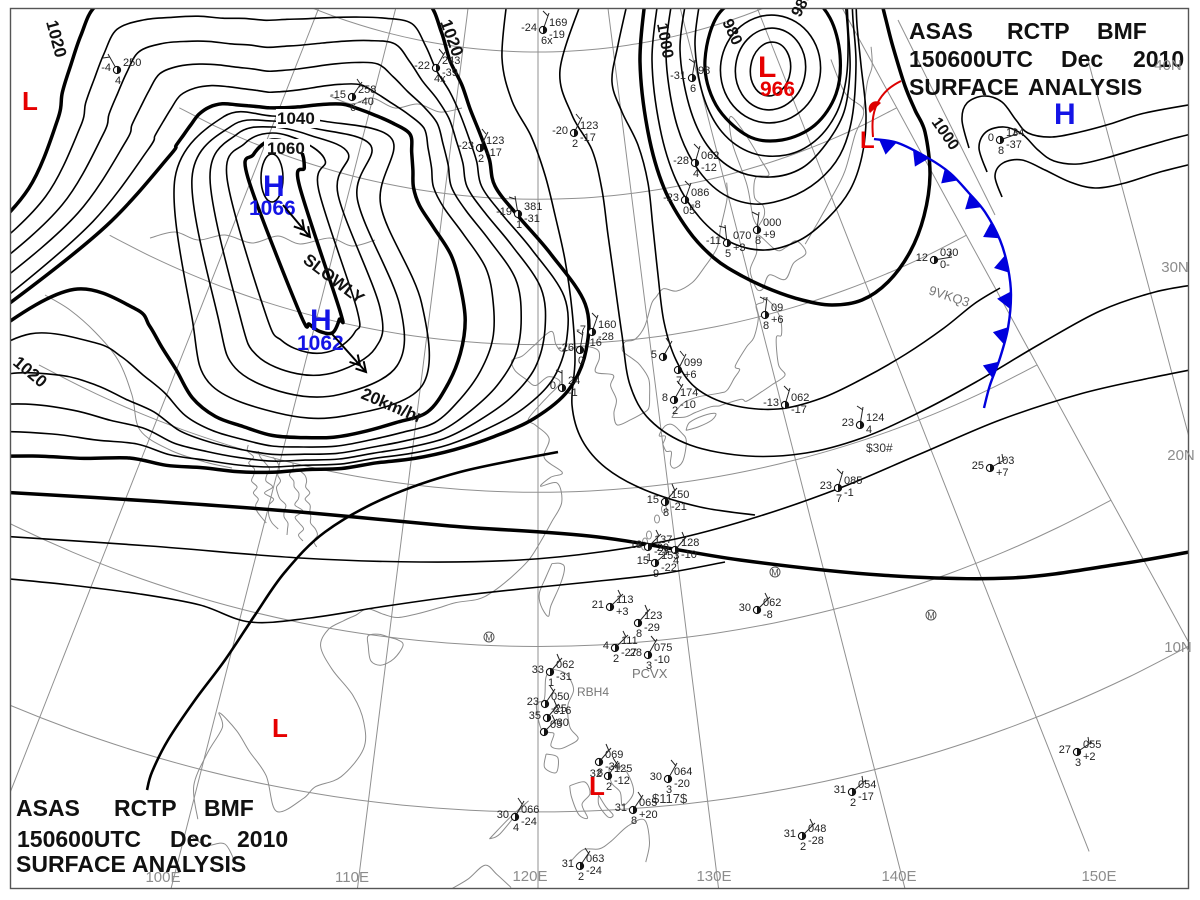  What do you see at coordinates (689, 555) in the screenshot?
I see `svg-text: -10` at bounding box center [689, 555].